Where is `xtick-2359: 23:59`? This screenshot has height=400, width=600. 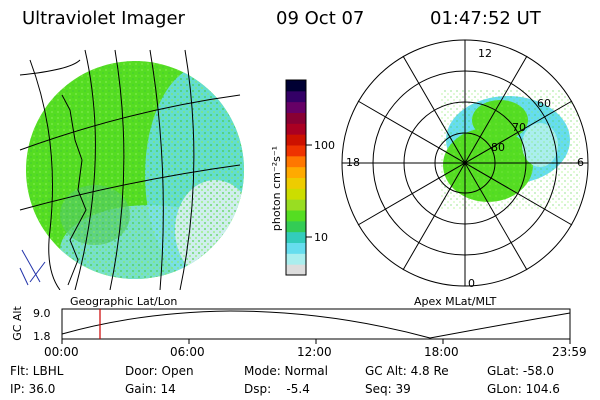 xtick-2359: 23:59 is located at coordinates (569, 352).